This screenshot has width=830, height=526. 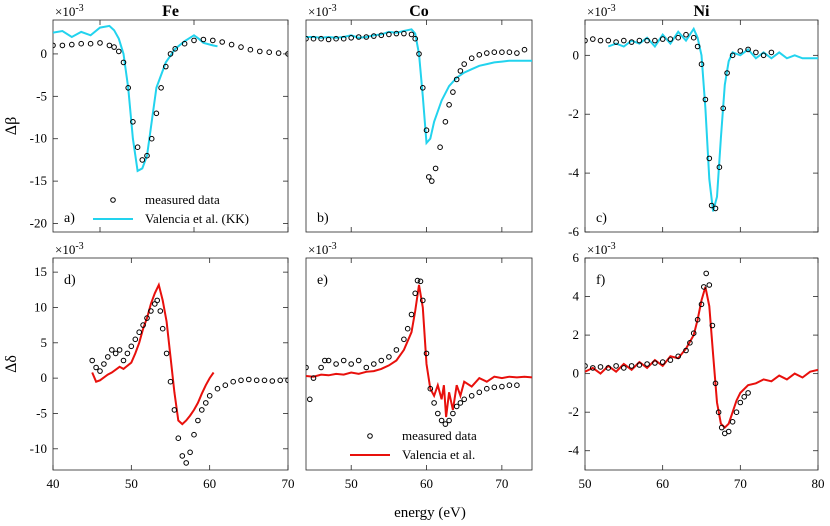 I want to click on legend-label-measured: measured data, so click(x=182, y=199).